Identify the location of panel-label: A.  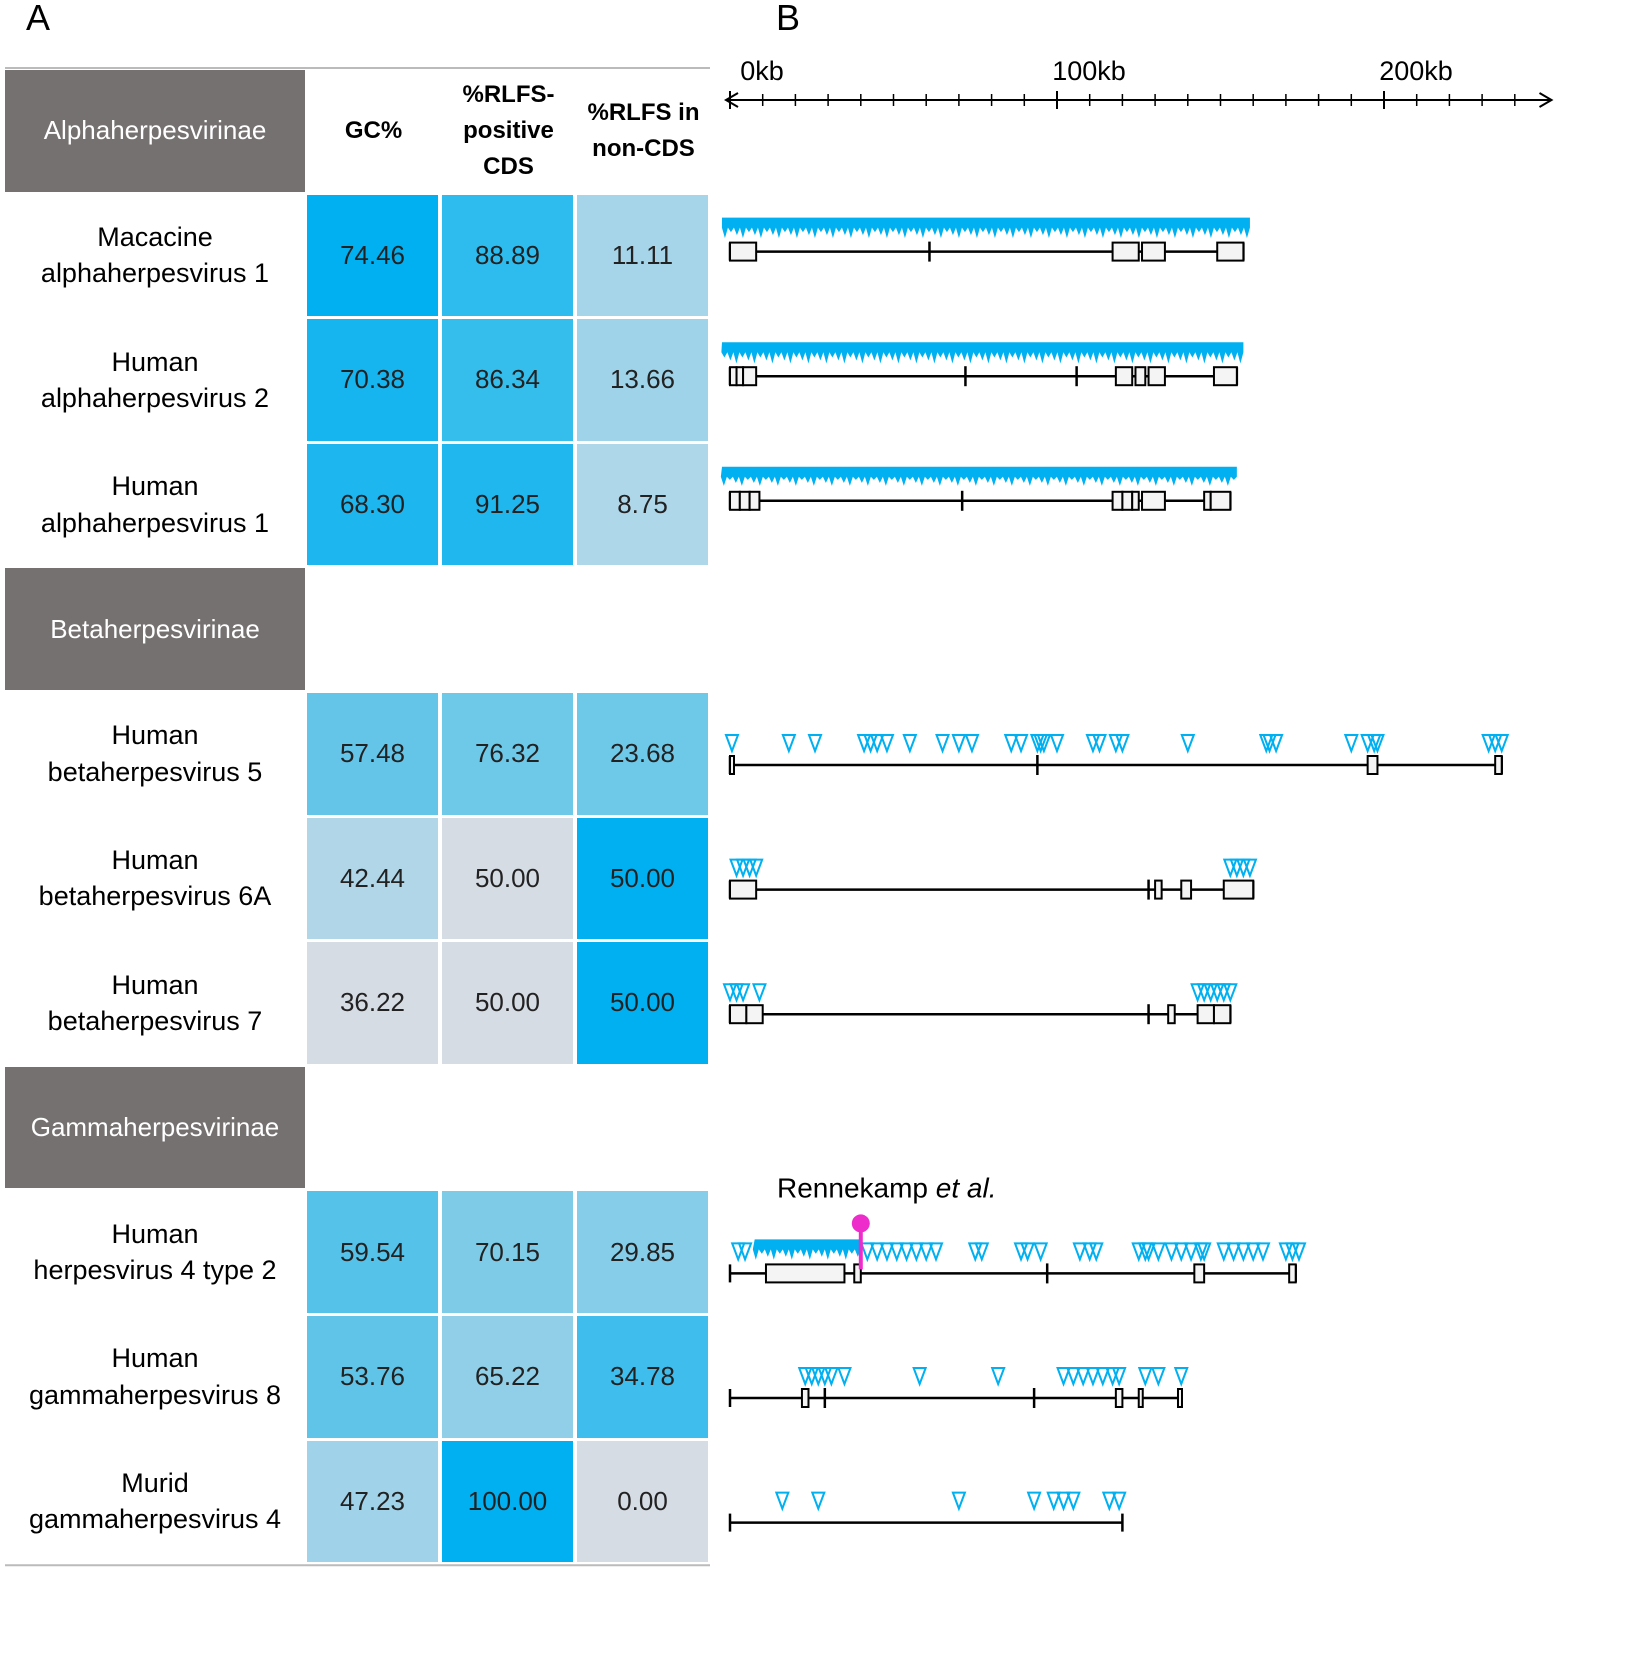
(38, 19).